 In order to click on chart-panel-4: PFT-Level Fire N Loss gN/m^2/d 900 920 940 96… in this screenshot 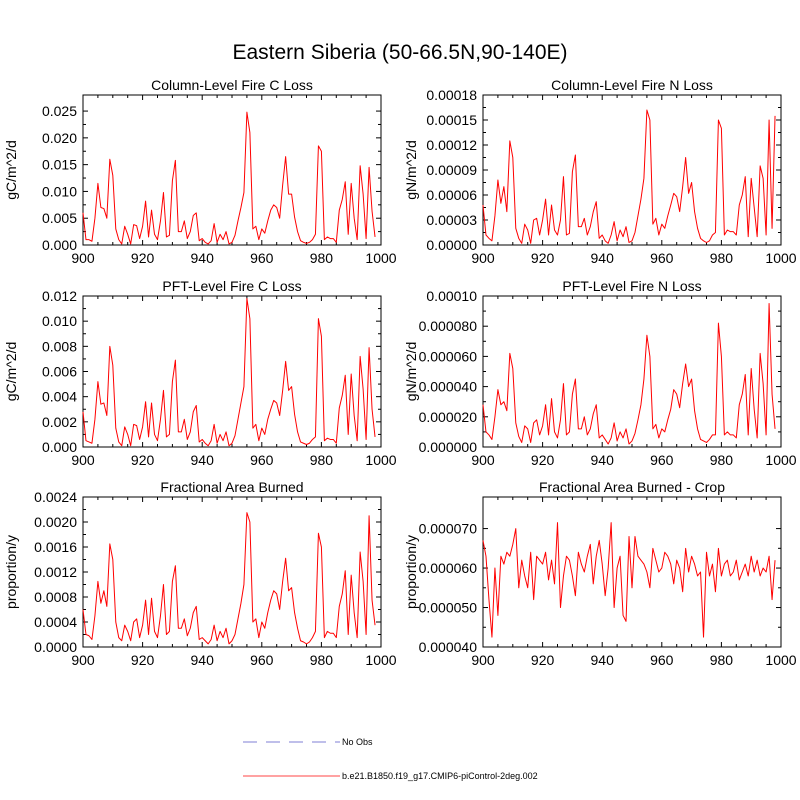, I will do `click(600, 373)`.